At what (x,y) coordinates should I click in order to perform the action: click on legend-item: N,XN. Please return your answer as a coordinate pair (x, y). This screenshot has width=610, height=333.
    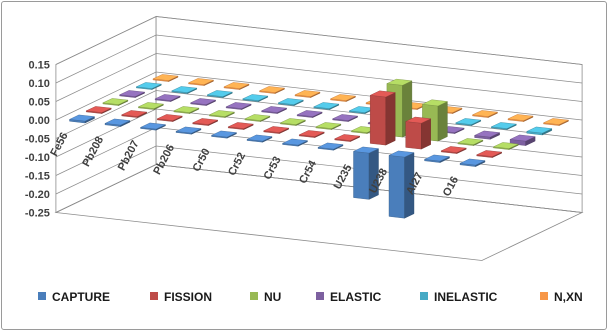
    Looking at the image, I should click on (561, 297).